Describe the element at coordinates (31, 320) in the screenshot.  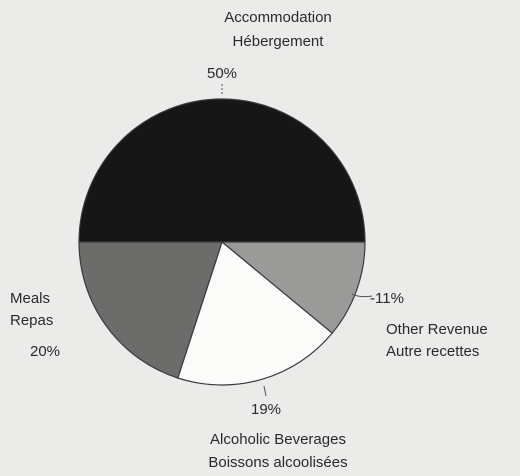
I see `label-meals-fr: Repas` at that location.